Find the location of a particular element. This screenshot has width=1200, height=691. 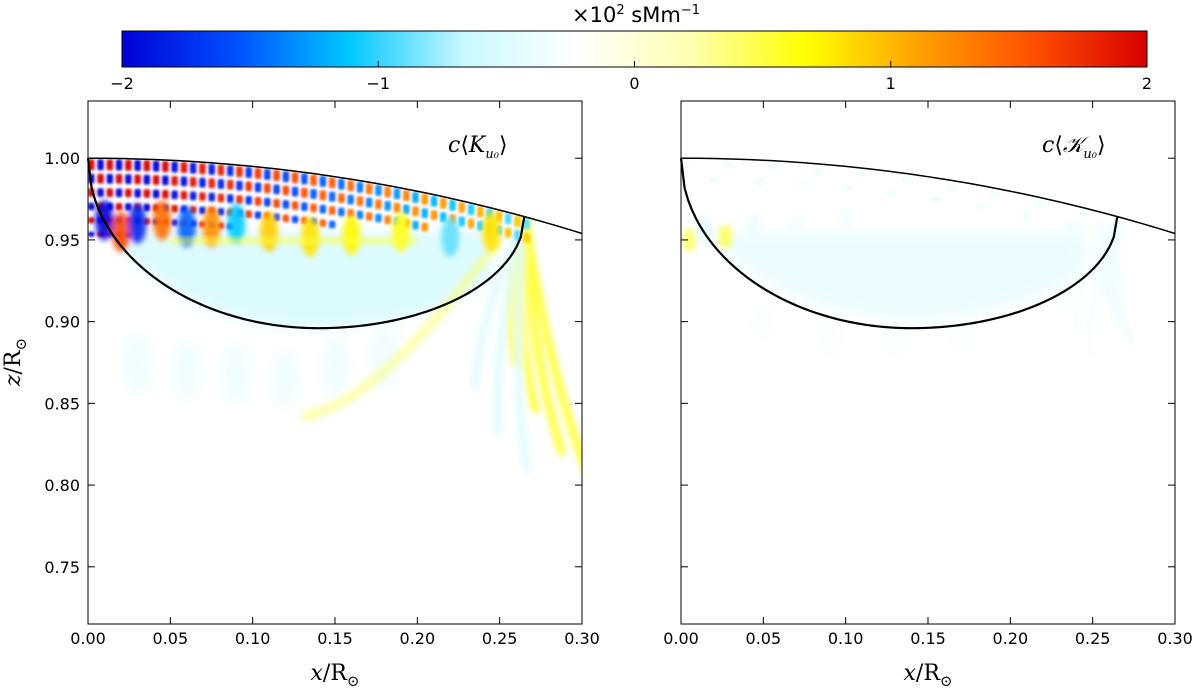

surface-oscillations is located at coordinates (309, 201).